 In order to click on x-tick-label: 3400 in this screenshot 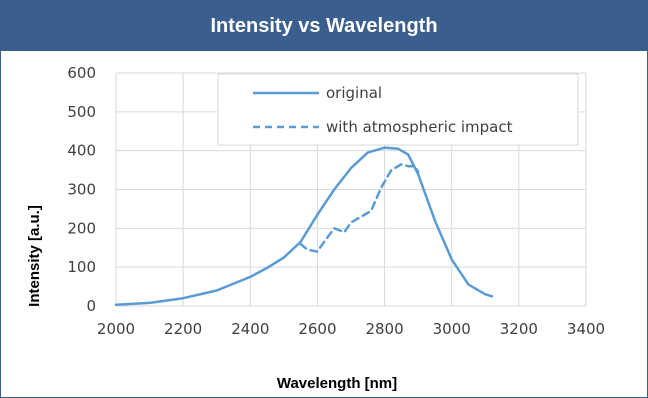, I will do `click(586, 329)`.